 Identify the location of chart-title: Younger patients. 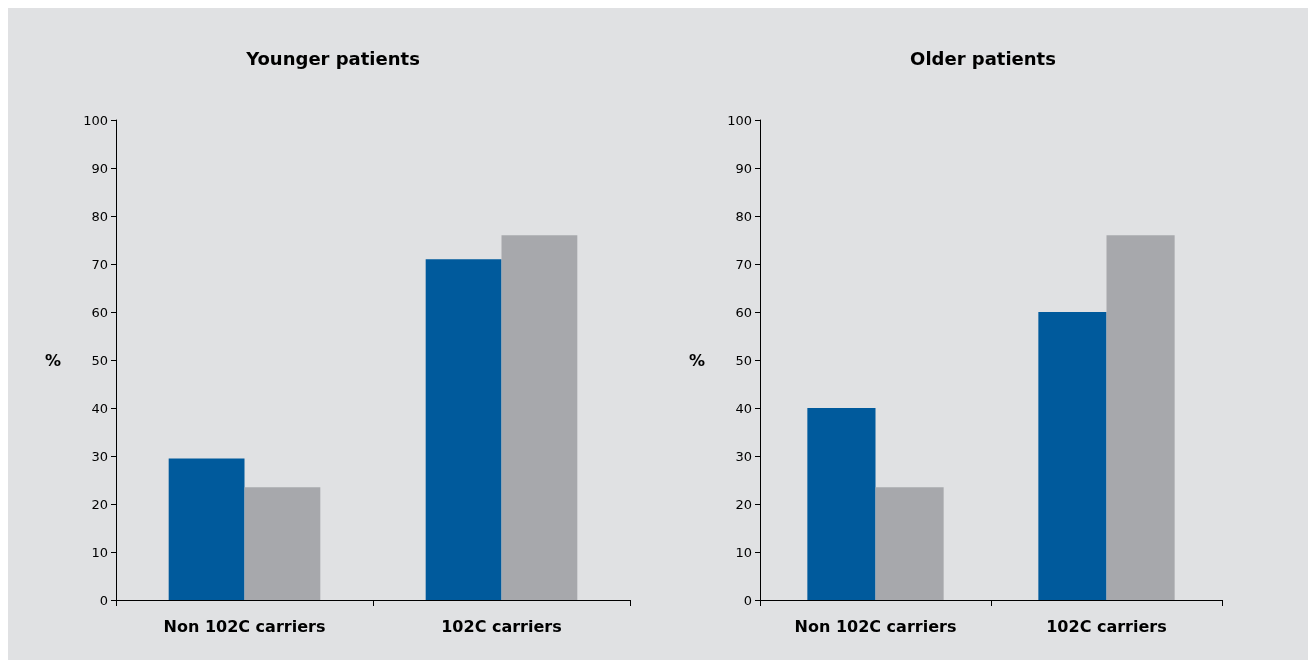
(332, 58).